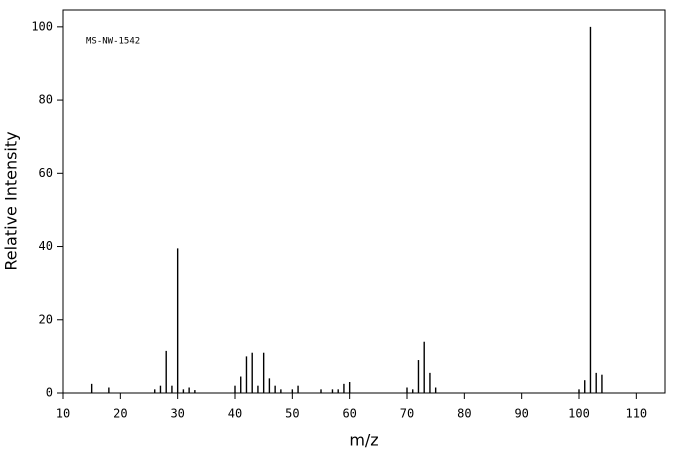 The image size is (676, 455). What do you see at coordinates (11, 200) in the screenshot?
I see `y-axis-label: Relative Intensity` at bounding box center [11, 200].